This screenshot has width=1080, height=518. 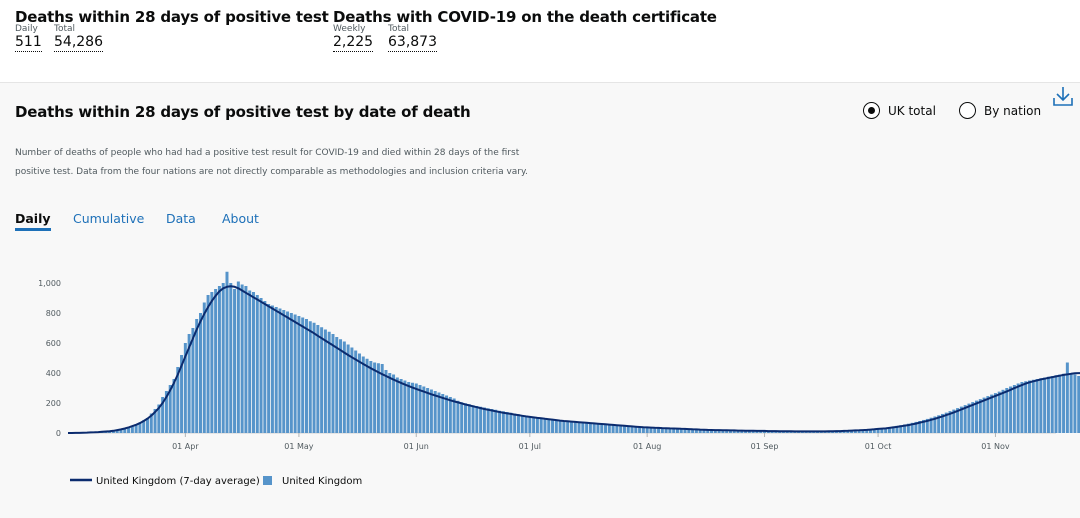 I want to click on legend-label-7-day-average: United Kingdom (7-day average), so click(x=178, y=481).